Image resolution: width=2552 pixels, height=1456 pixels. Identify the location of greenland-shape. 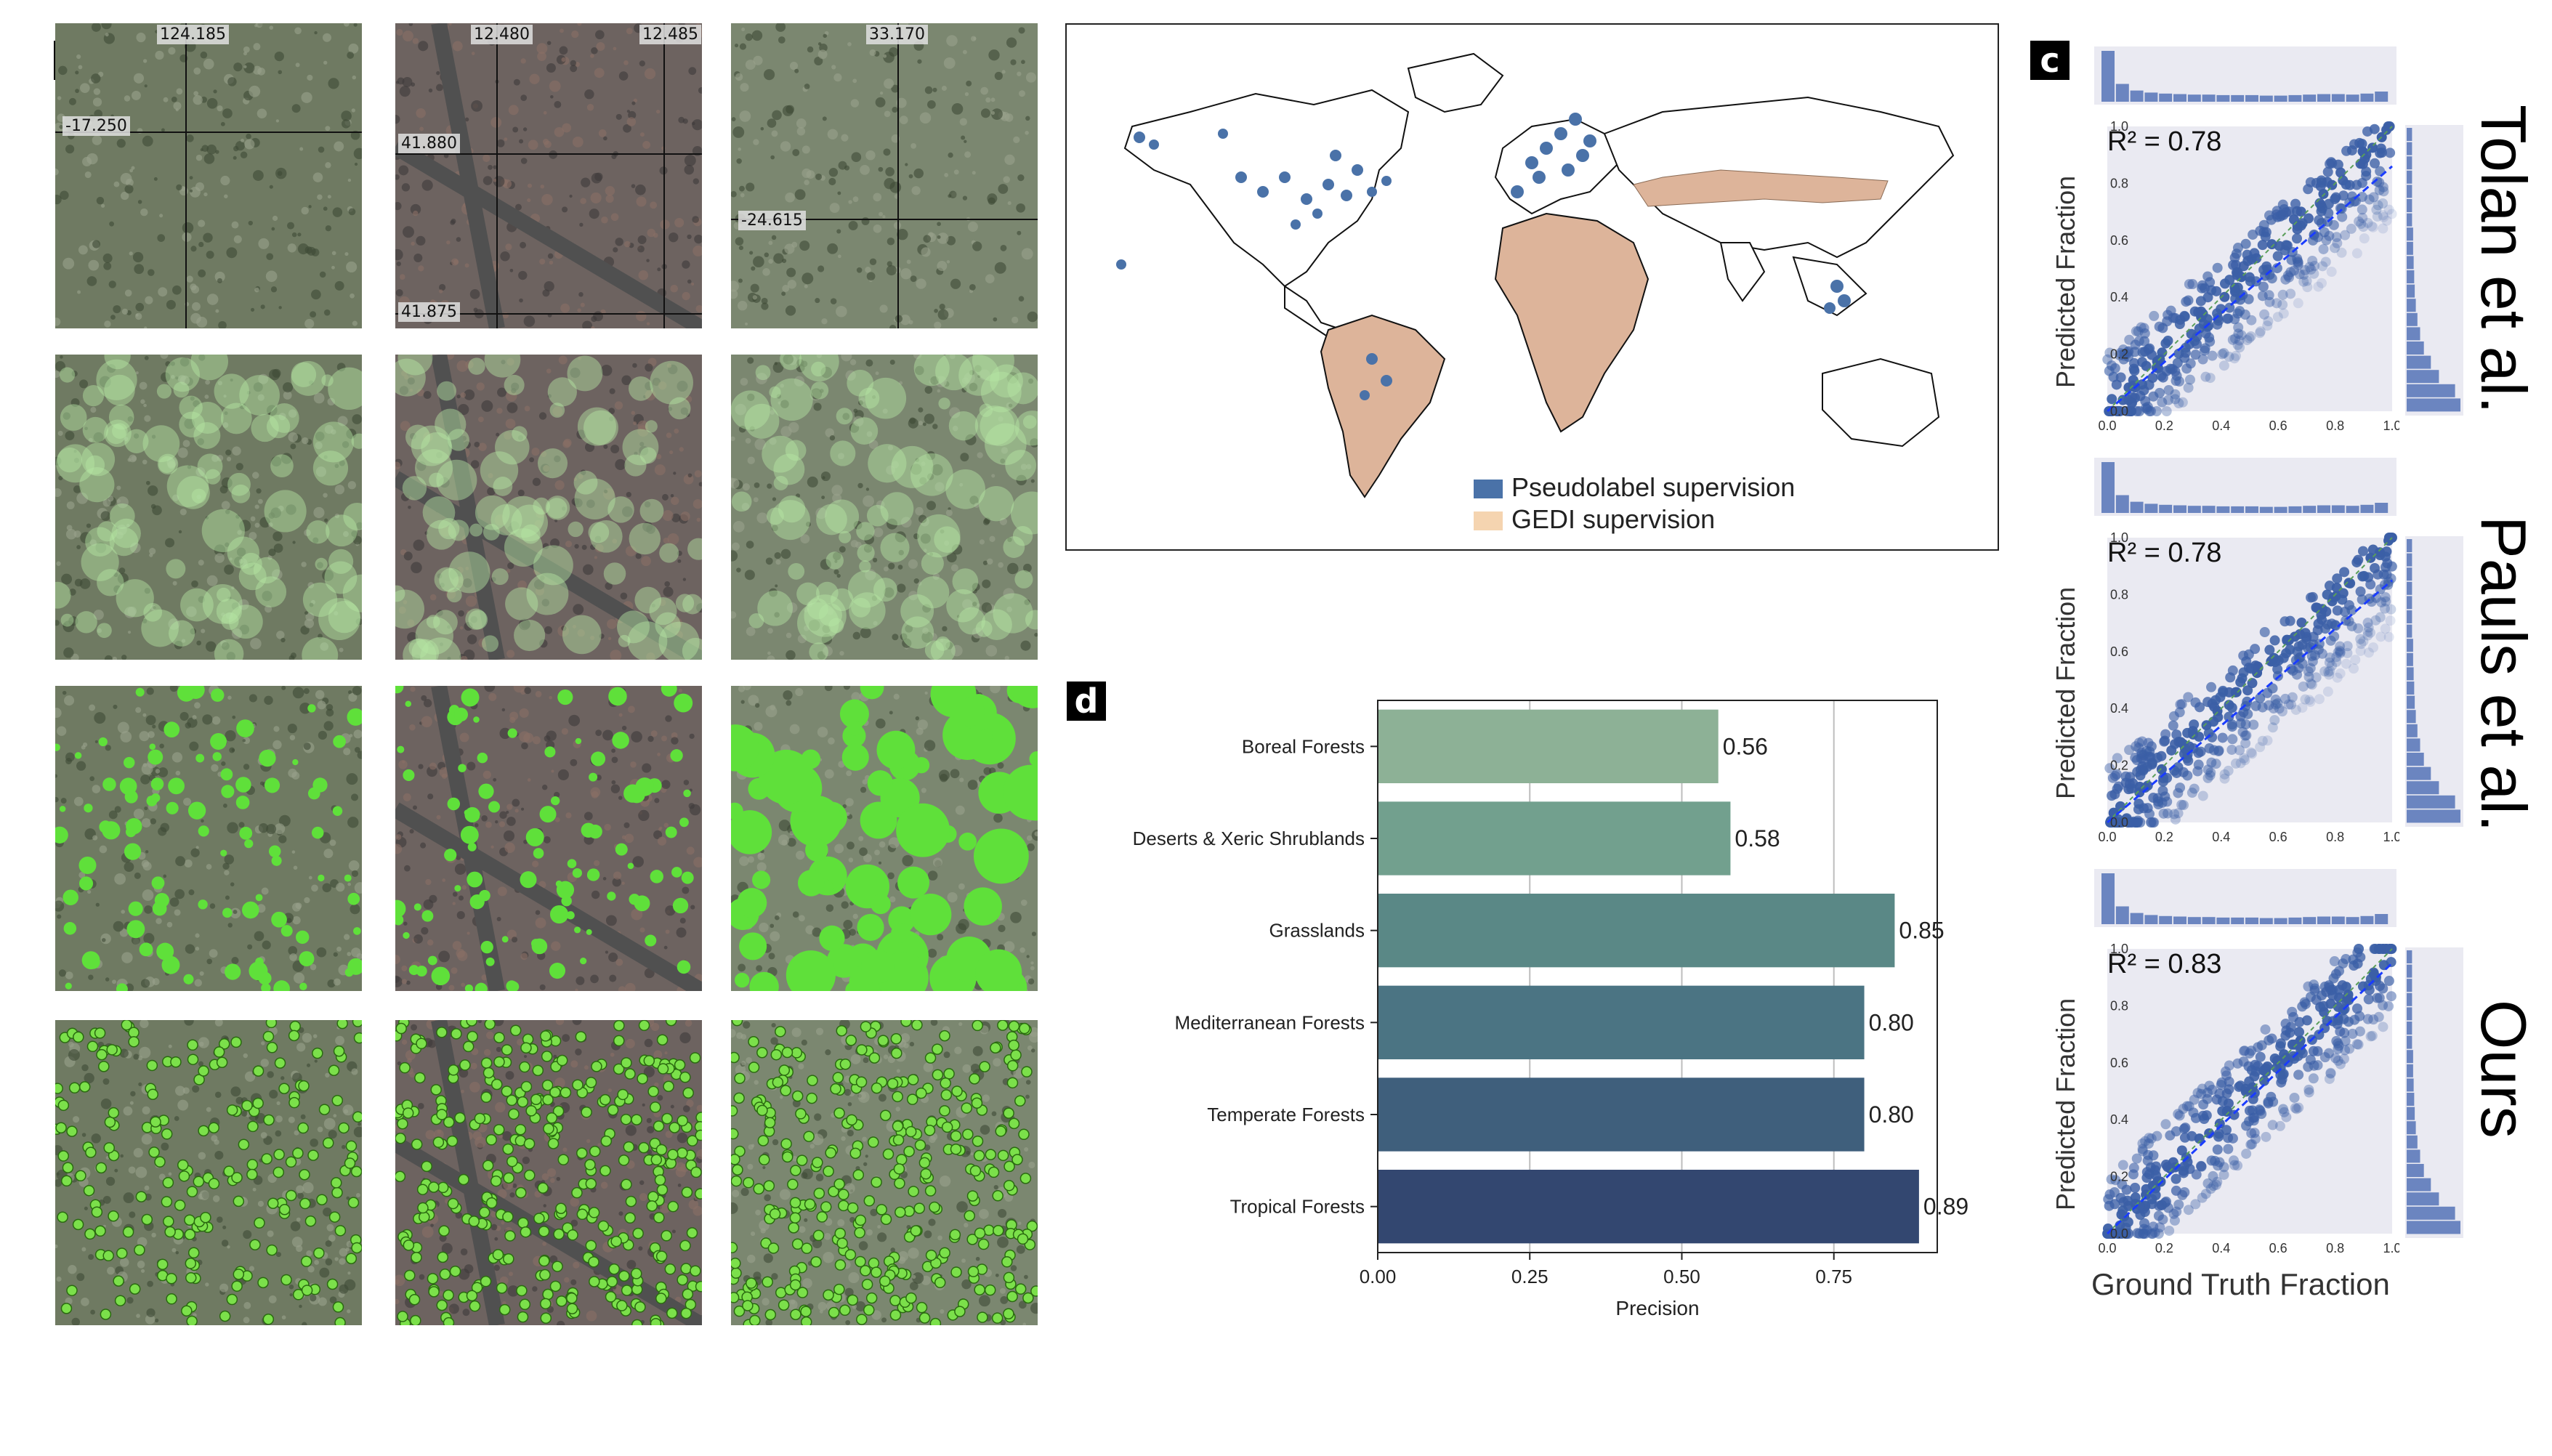
(1456, 82).